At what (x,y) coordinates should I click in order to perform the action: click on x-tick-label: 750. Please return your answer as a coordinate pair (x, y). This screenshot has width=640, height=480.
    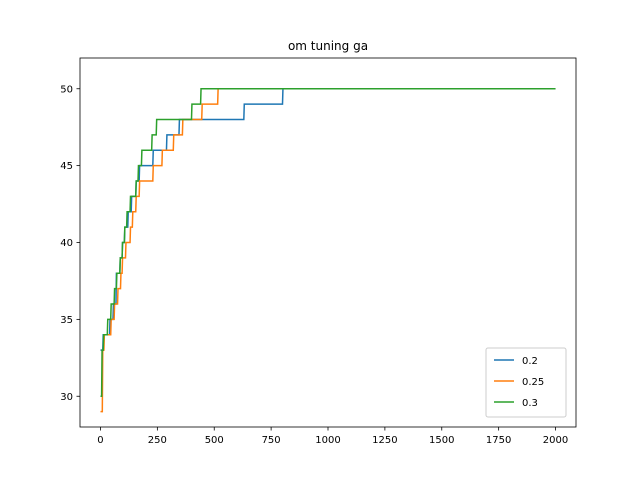
    Looking at the image, I should click on (271, 440).